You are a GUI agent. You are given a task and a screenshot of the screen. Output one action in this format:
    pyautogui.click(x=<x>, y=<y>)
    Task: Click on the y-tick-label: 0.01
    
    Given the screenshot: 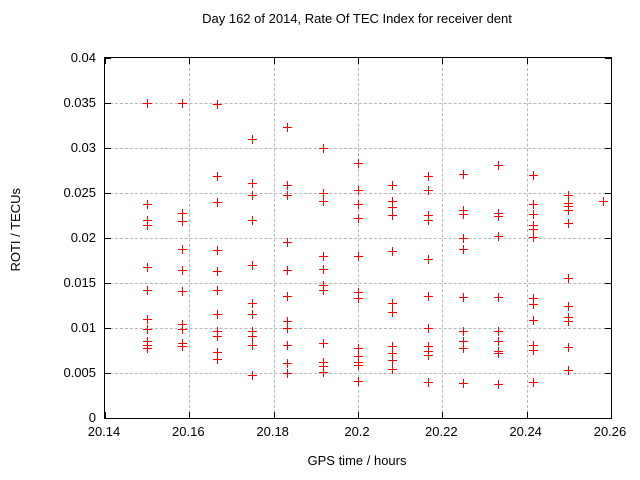 What is the action you would take?
    pyautogui.click(x=83, y=327)
    